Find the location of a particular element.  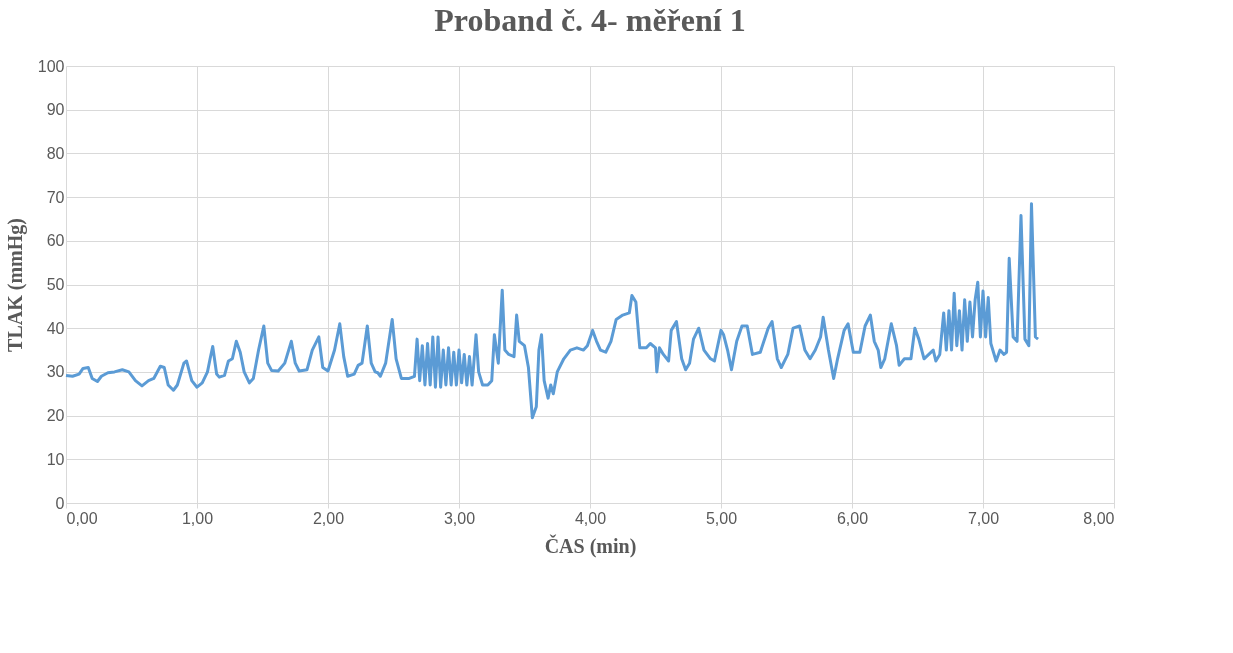

x-tick-label: 2,00 is located at coordinates (328, 518).